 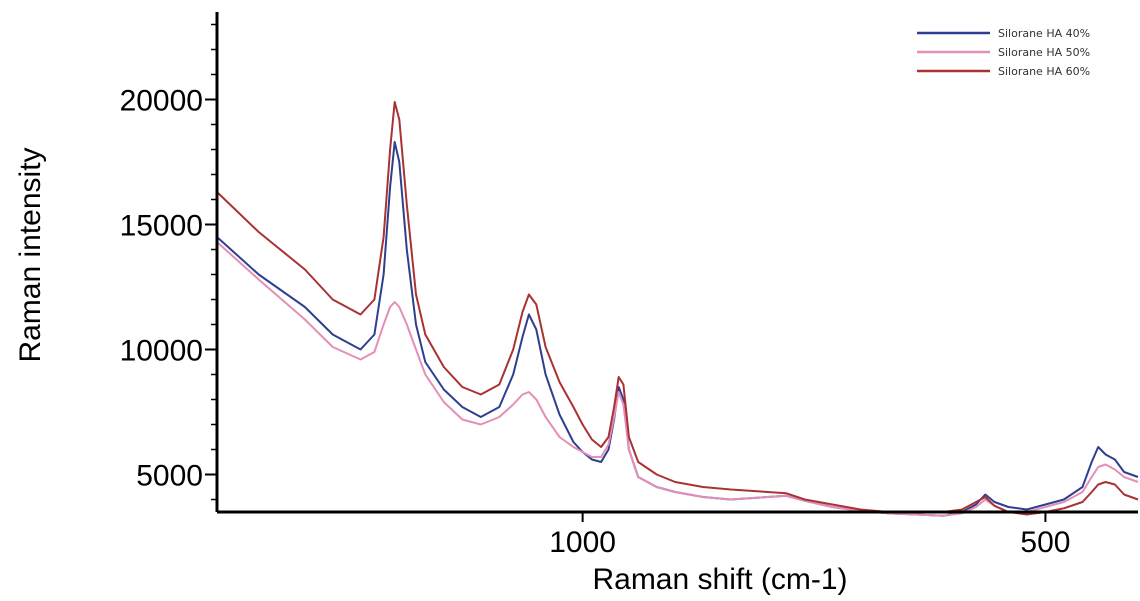 What do you see at coordinates (168, 289) in the screenshot?
I see `y-axis-ticks: 5000 10000 15000 20000` at bounding box center [168, 289].